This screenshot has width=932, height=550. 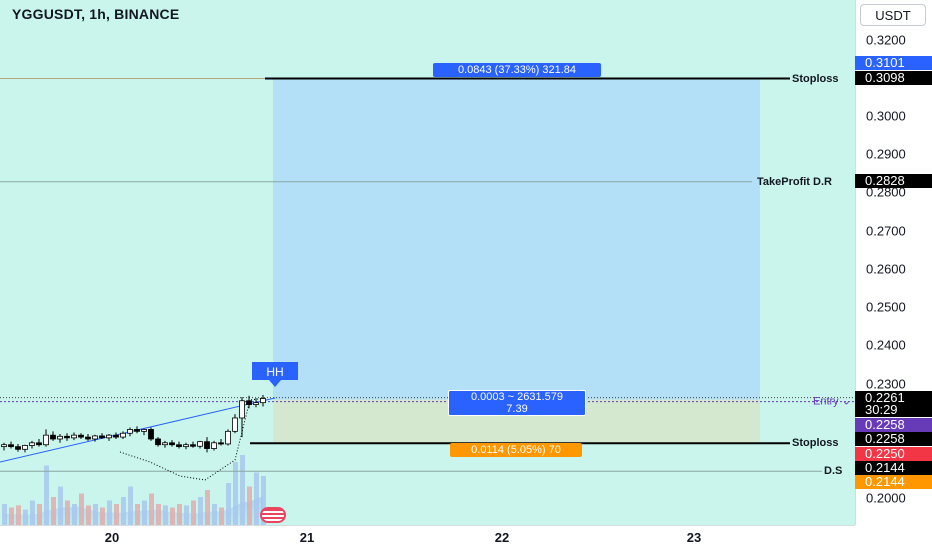 I want to click on takeprofit-label: TakeProfit D.R, so click(x=794, y=181).